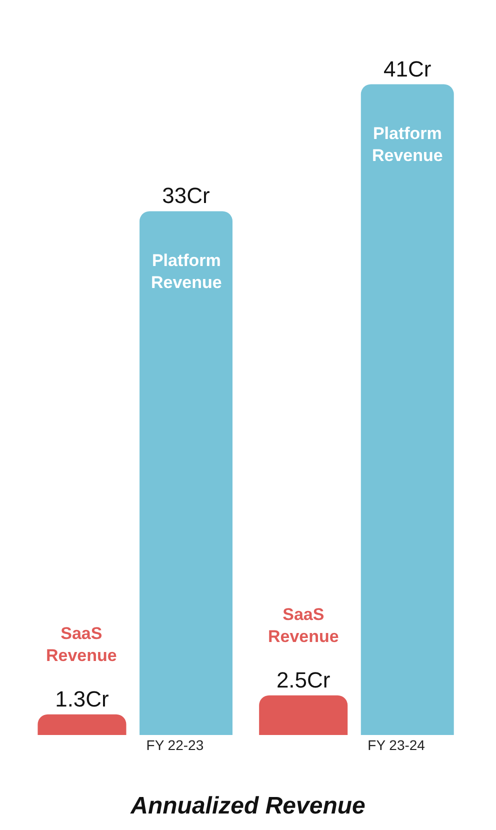 The width and height of the screenshot is (496, 830). Describe the element at coordinates (186, 195) in the screenshot. I see `data-label: 33Cr` at that location.